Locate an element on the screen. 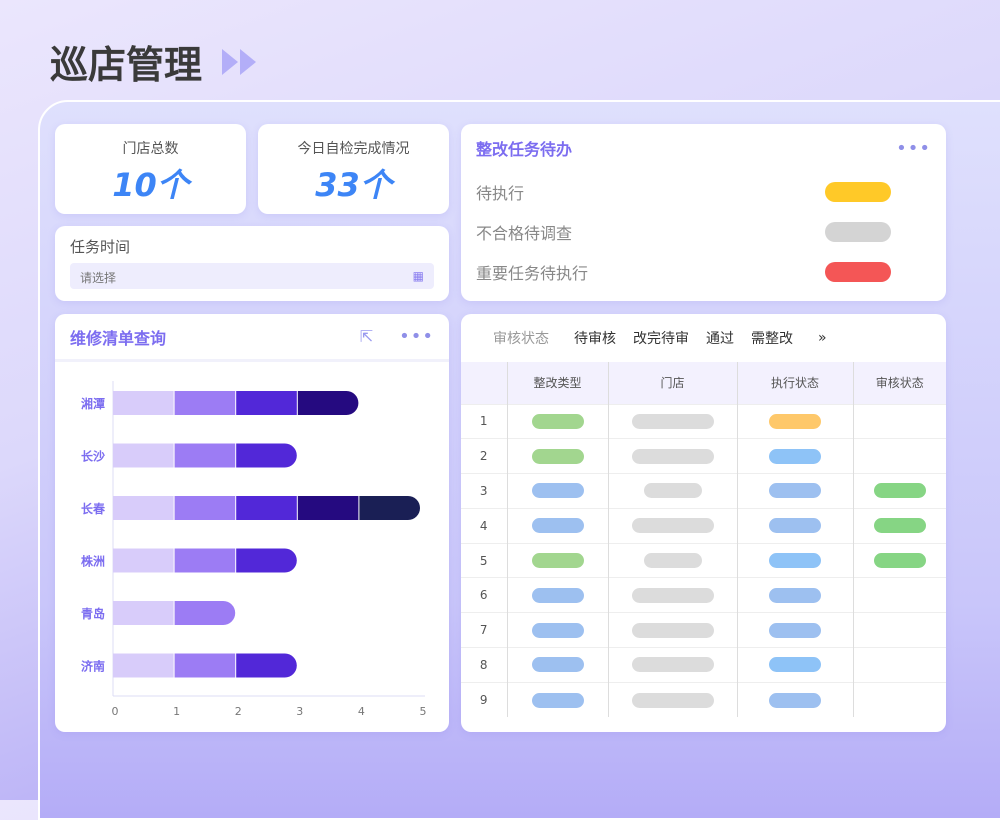 The height and width of the screenshot is (820, 1000). x-tick-label: 0 is located at coordinates (115, 711).